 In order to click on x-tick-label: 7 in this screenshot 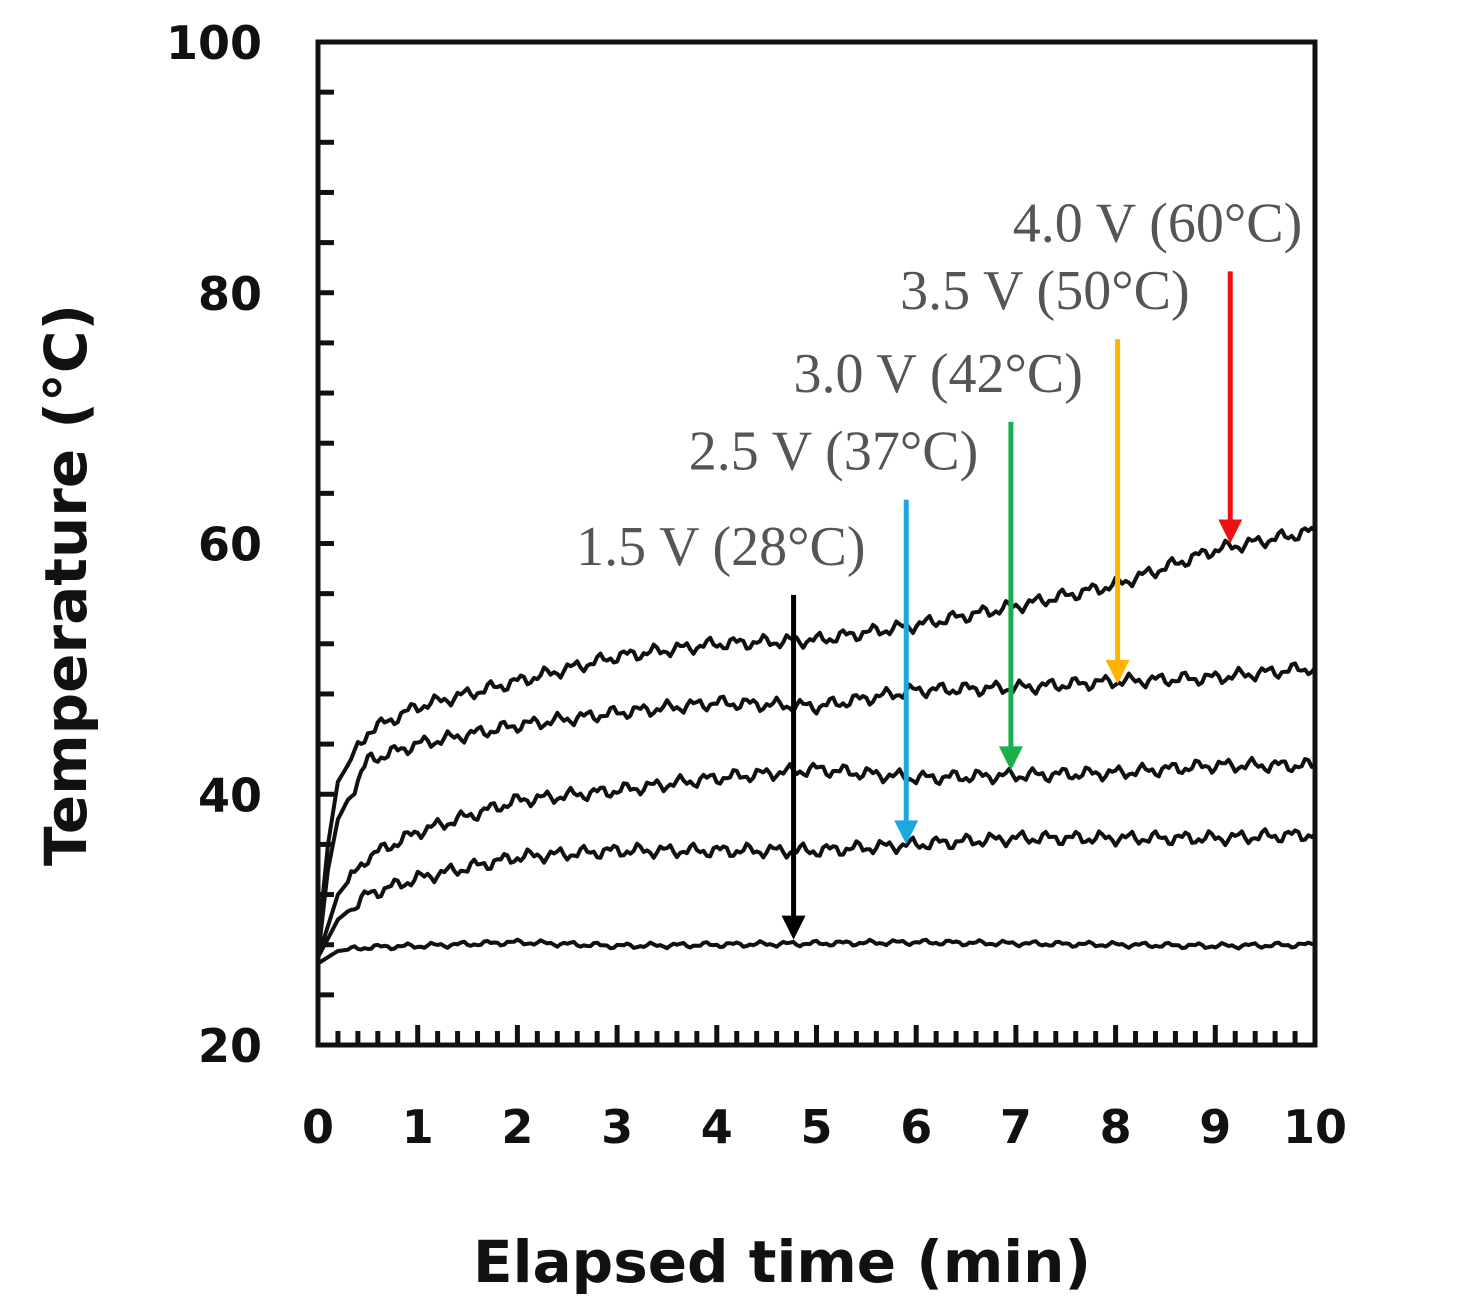, I will do `click(1016, 1127)`.